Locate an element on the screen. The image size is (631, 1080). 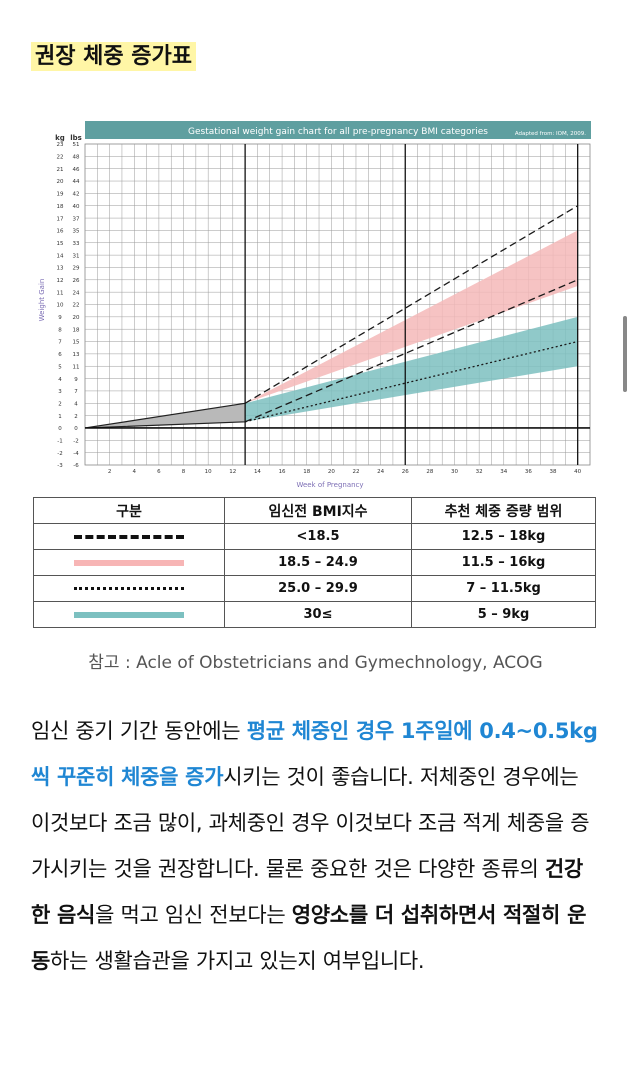
y-tick-lbs: 26 is located at coordinates (76, 281).